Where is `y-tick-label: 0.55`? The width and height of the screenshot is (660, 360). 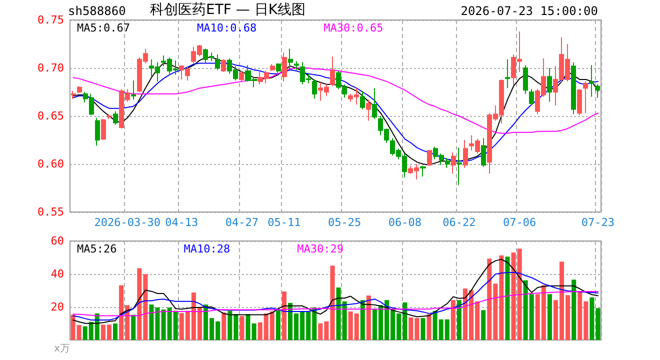 y-tick-label: 0.55 is located at coordinates (51, 212).